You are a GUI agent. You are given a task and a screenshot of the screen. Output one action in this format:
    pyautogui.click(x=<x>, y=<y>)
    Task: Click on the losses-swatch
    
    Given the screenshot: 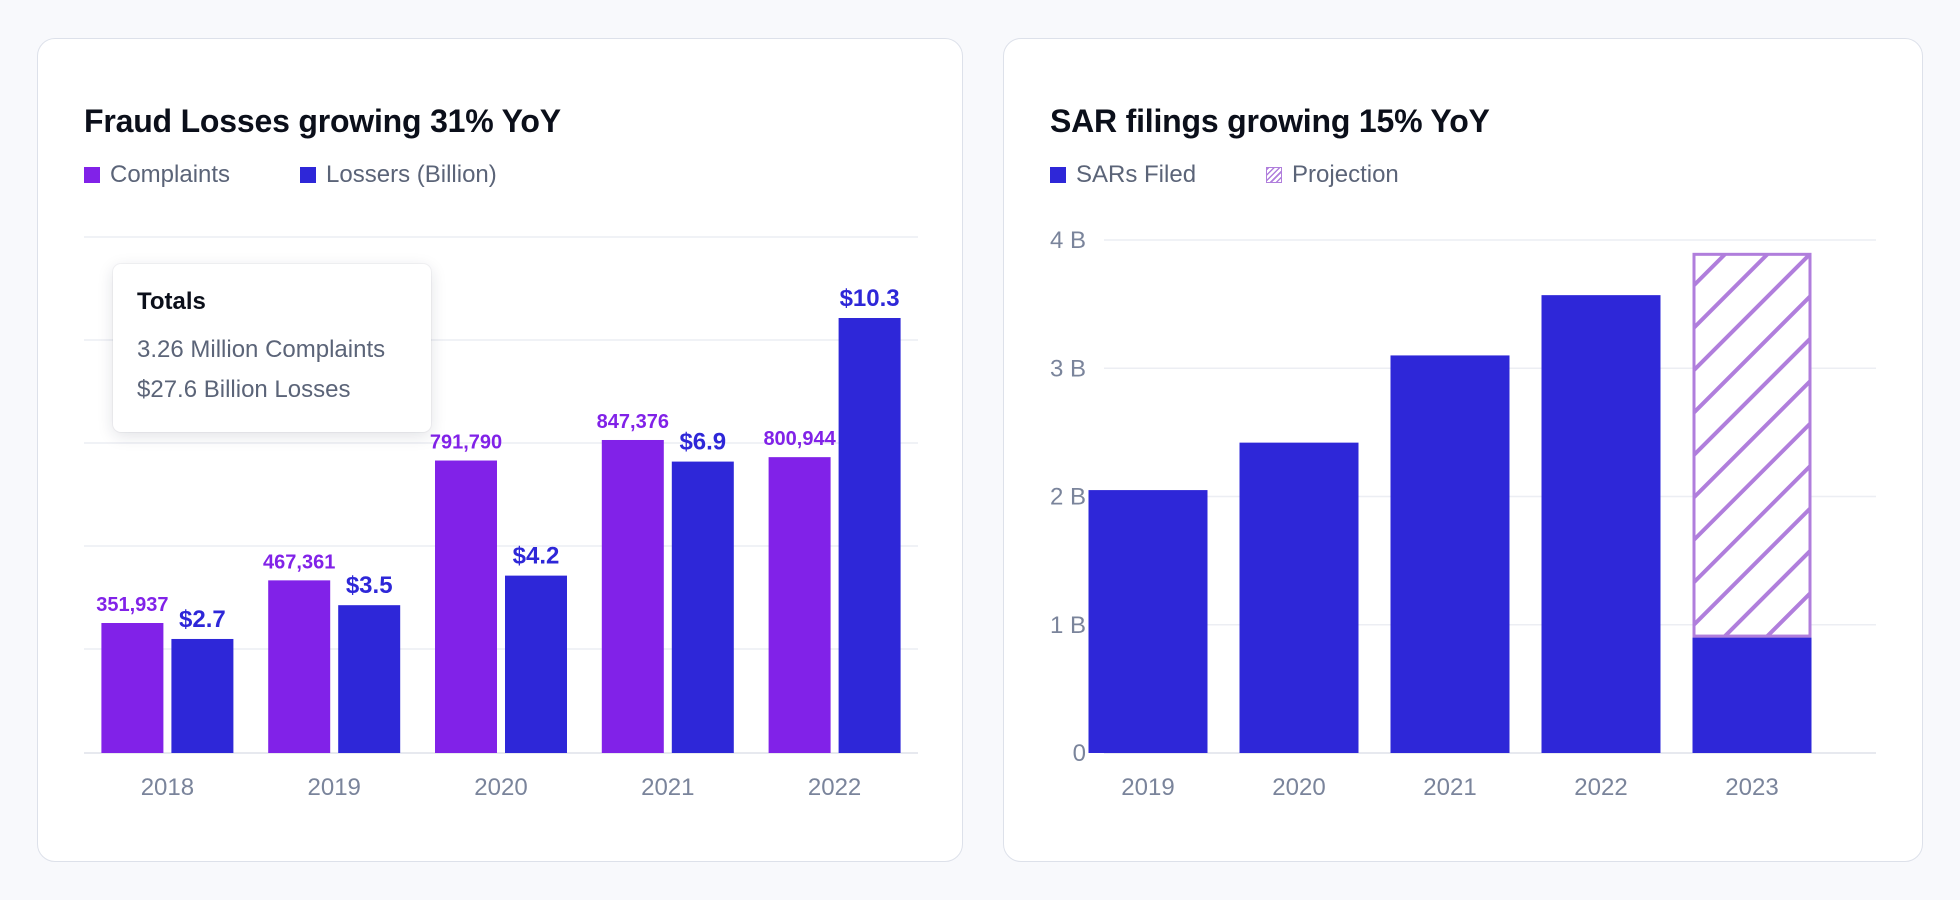 What is the action you would take?
    pyautogui.click(x=308, y=175)
    